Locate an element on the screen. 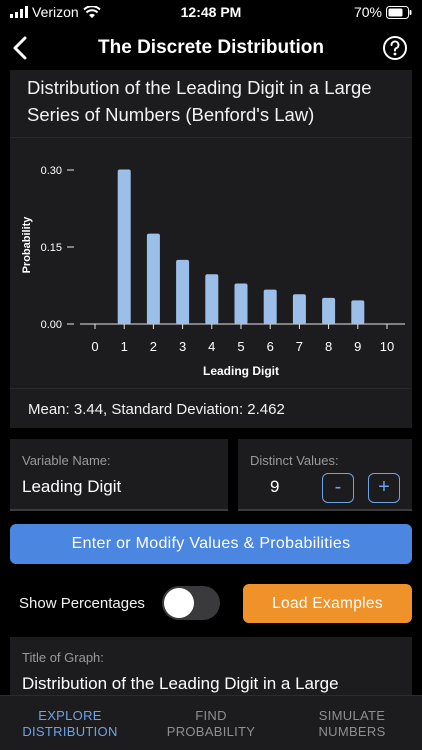  back-chevron-icon is located at coordinates (21, 48).